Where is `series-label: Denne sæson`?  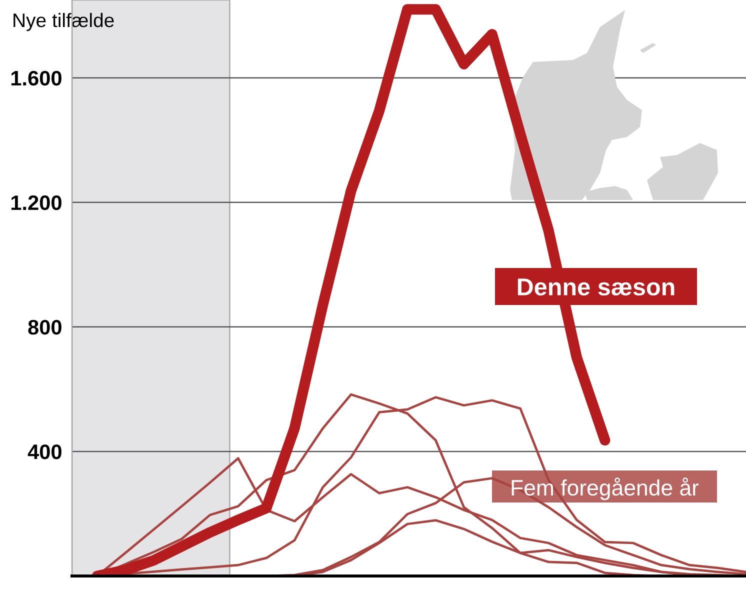 series-label: Denne sæson is located at coordinates (596, 287).